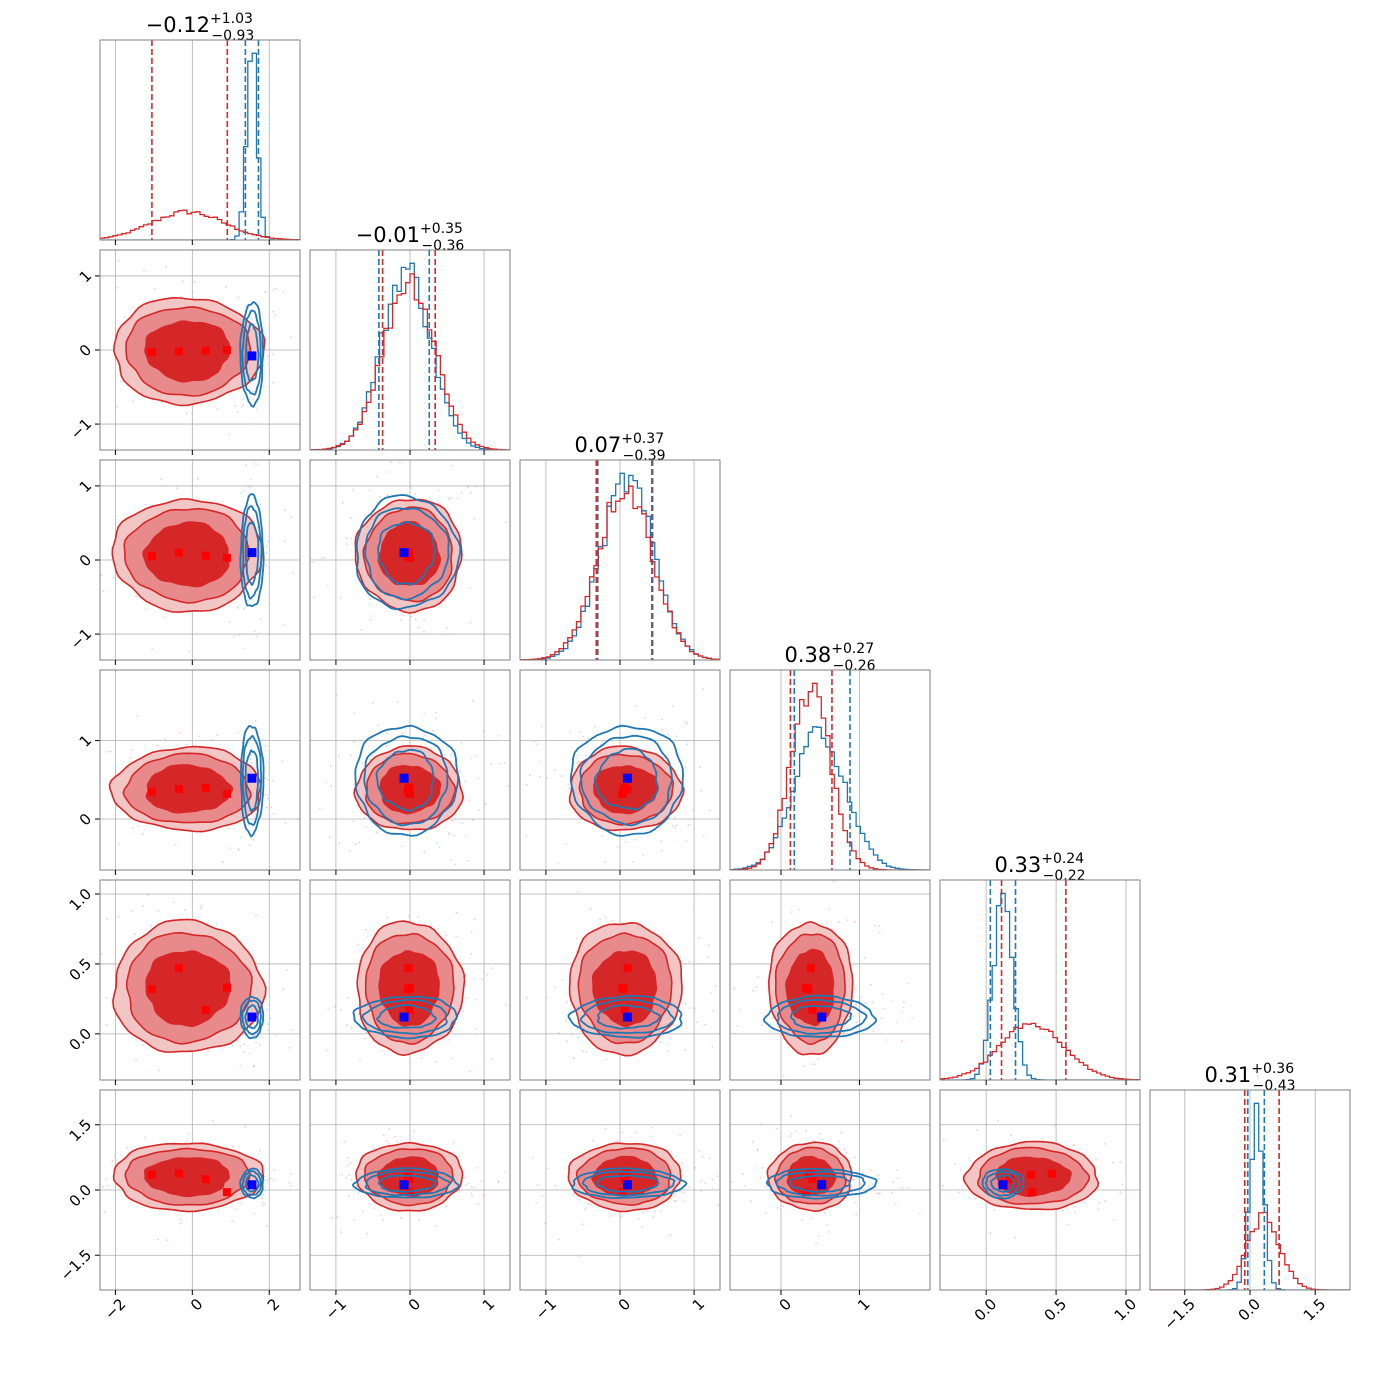 The width and height of the screenshot is (1390, 1390). I want to click on panel-3-0: 01, so click(191, 772).